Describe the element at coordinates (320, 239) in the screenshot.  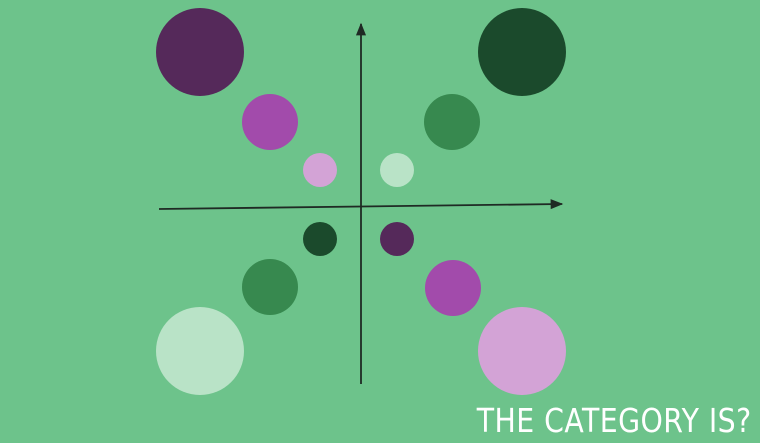
I see `circle-bottom-left-small` at that location.